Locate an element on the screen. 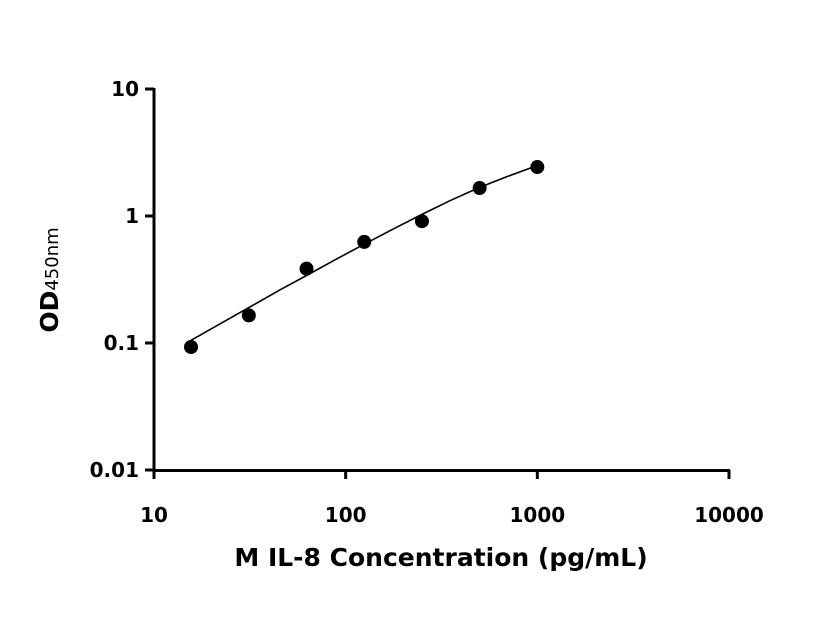 This screenshot has height=640, width=816. y-axis-title: OD450nm is located at coordinates (49, 279).